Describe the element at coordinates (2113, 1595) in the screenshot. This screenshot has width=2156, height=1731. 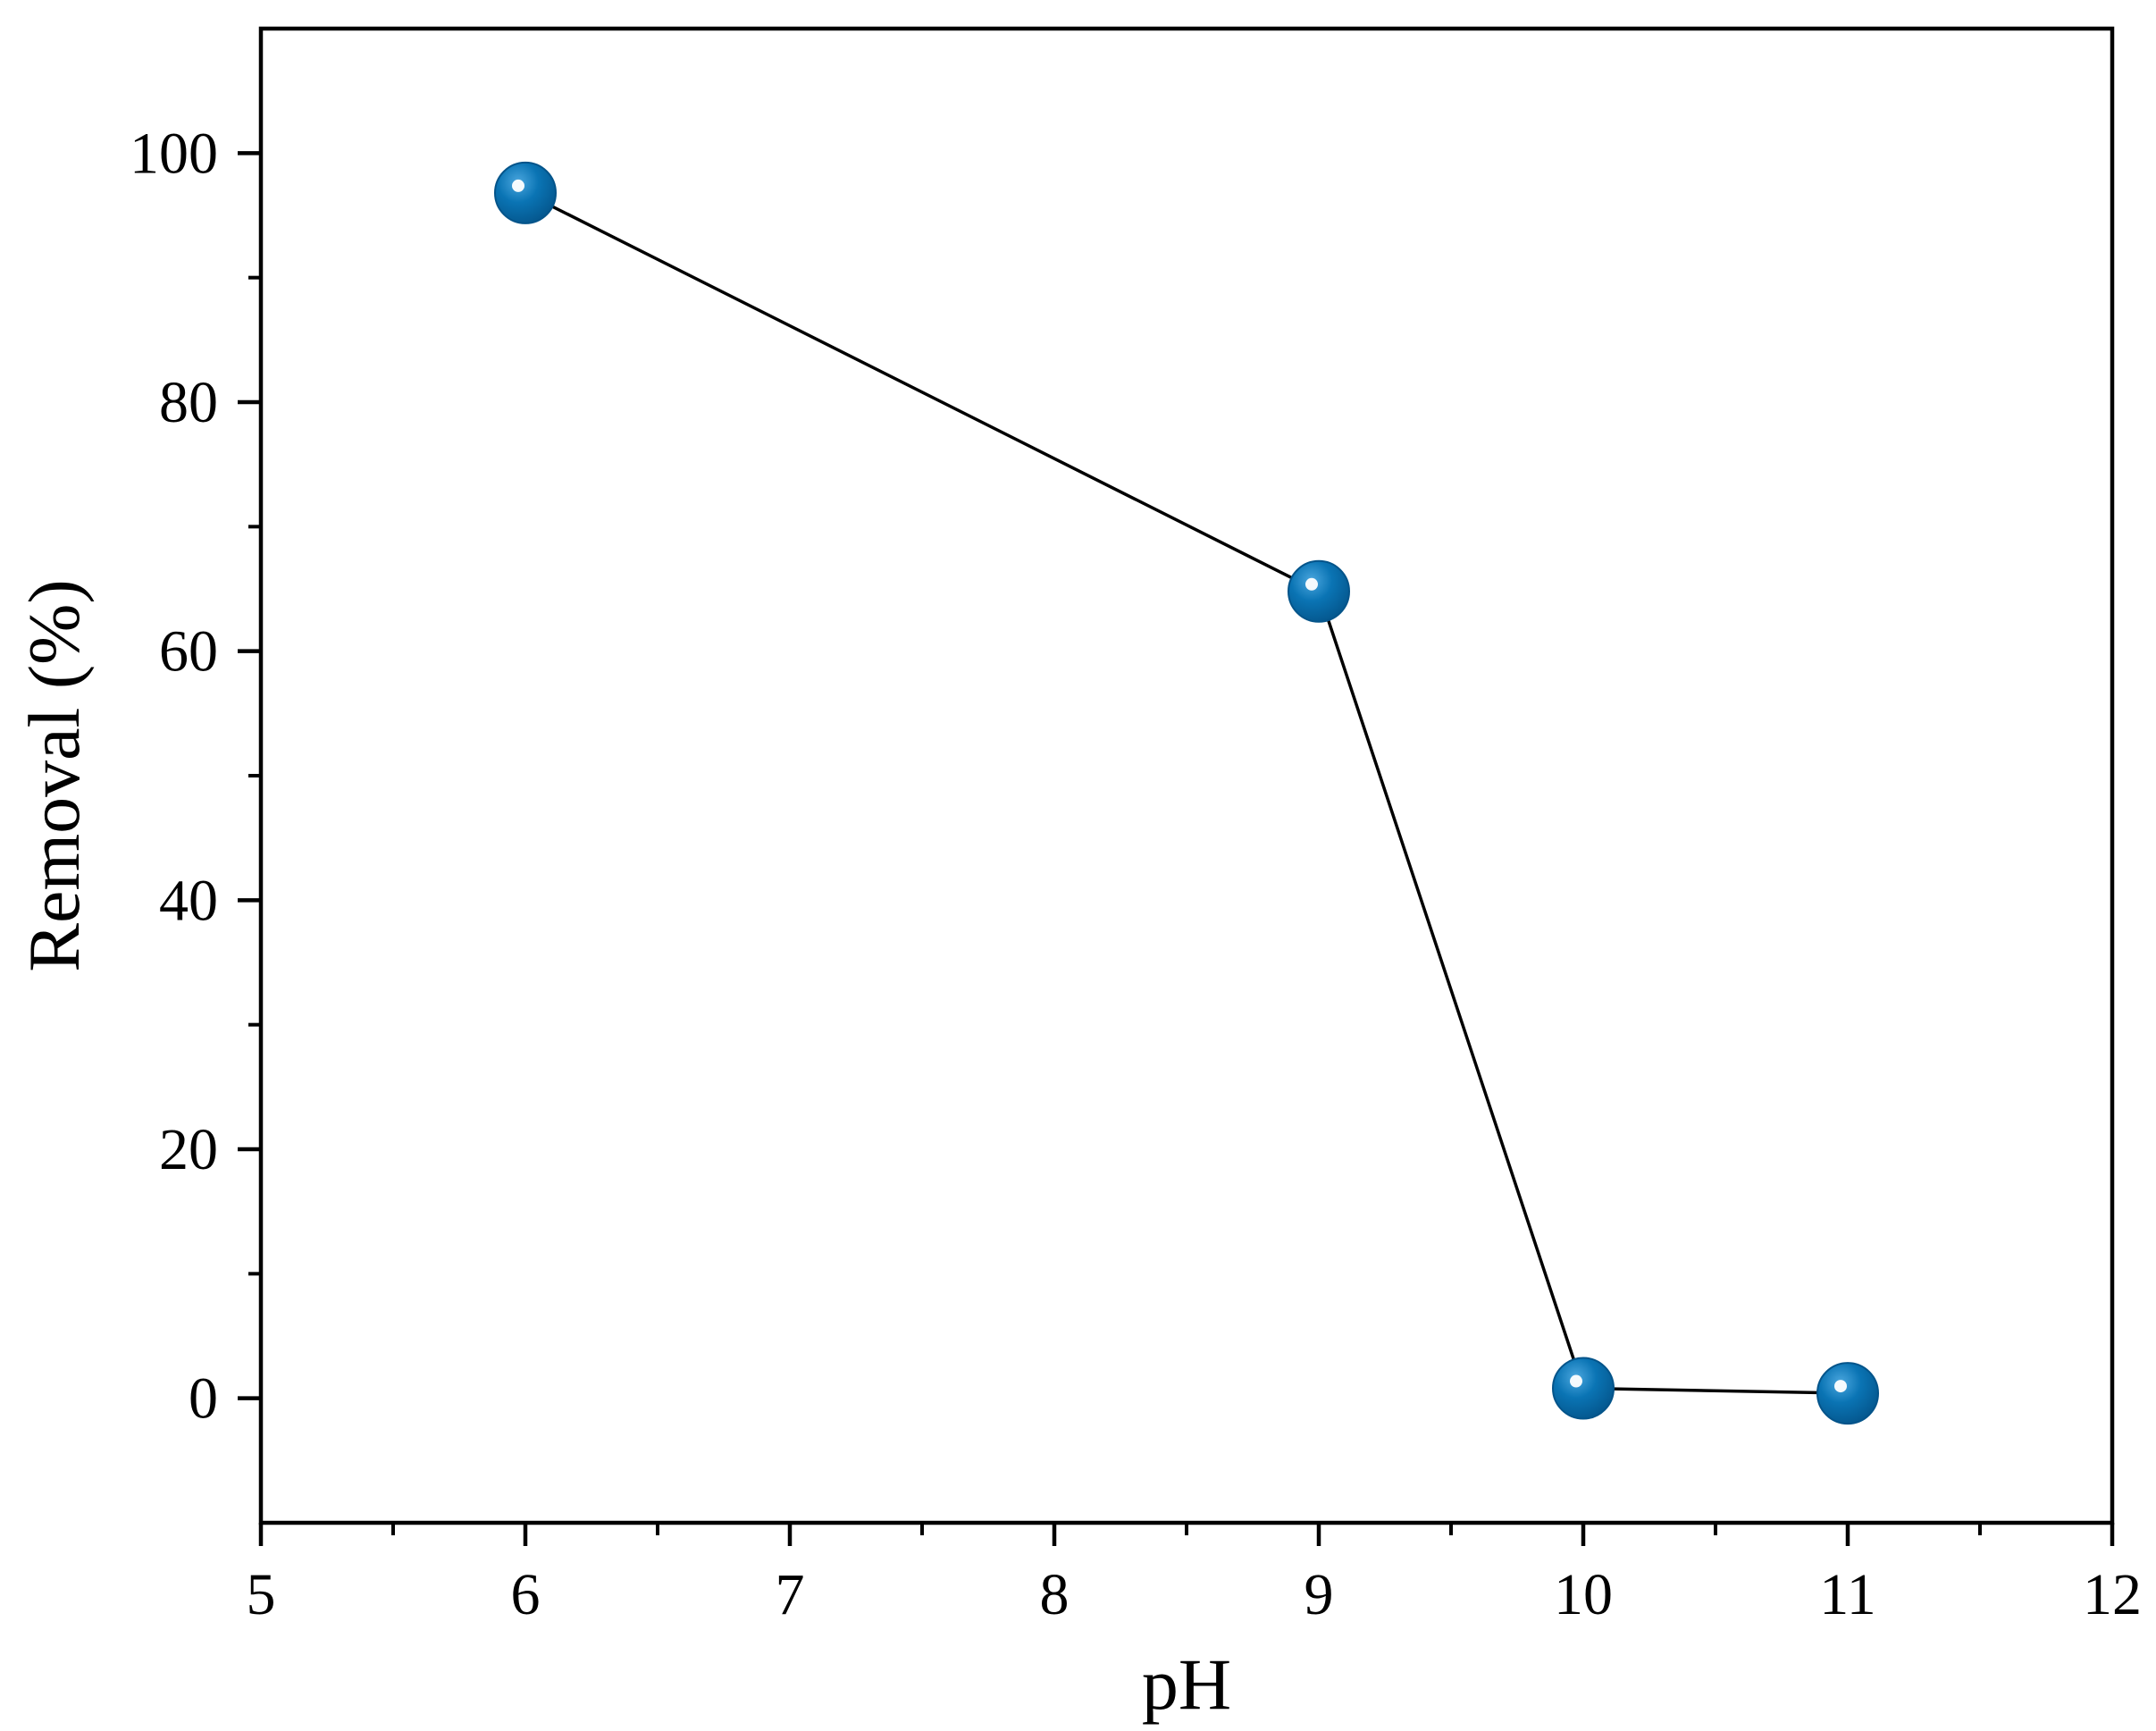
I see `x-tick-label: 12` at that location.